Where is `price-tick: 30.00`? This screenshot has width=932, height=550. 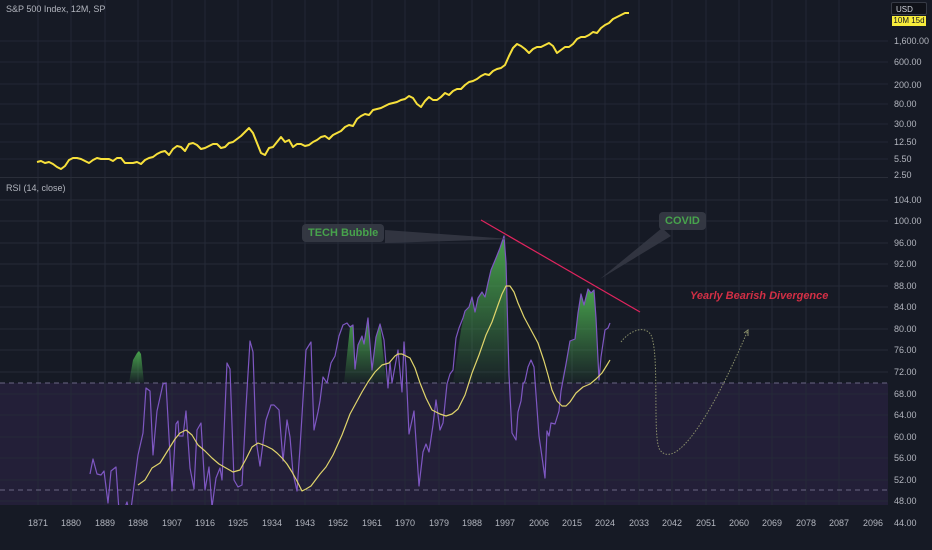 price-tick: 30.00 is located at coordinates (905, 124).